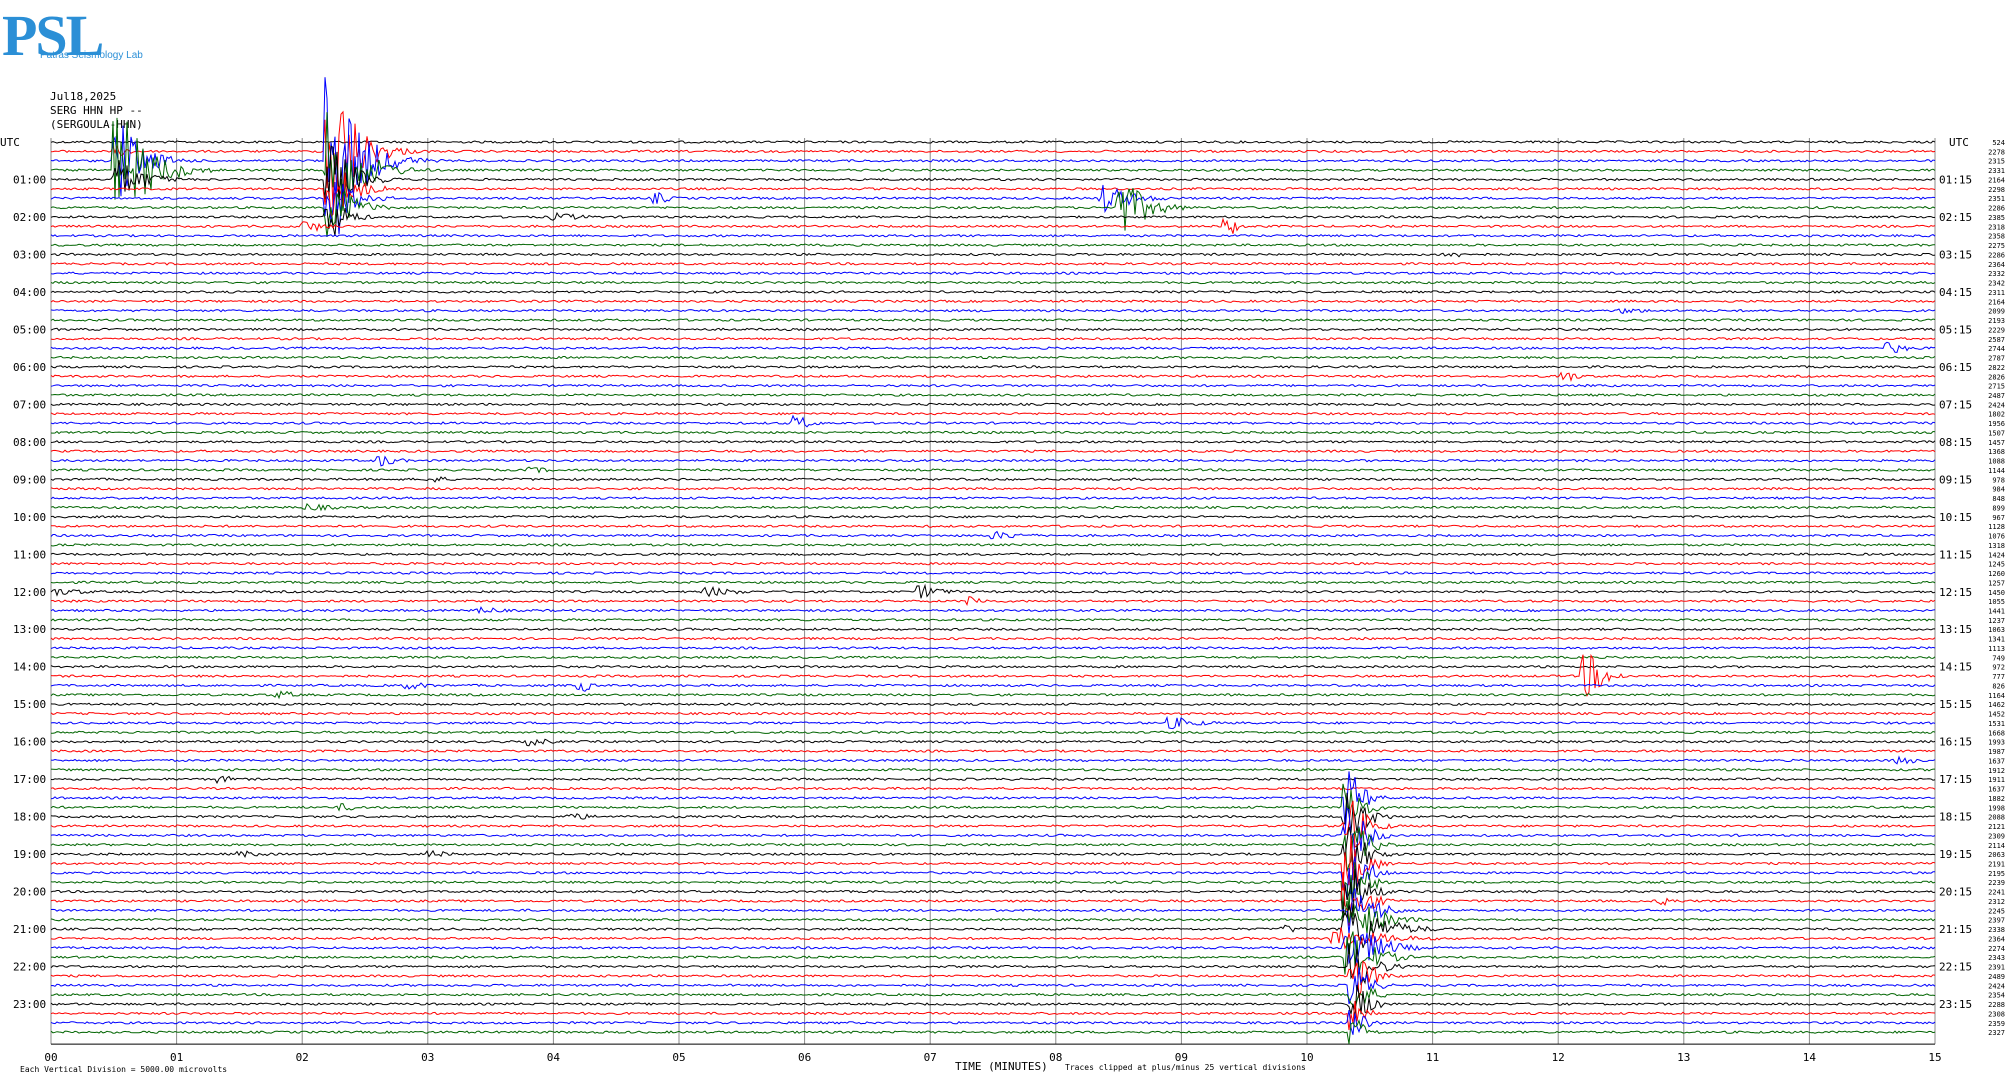 The width and height of the screenshot is (2010, 1080). Describe the element at coordinates (1955, 1004) in the screenshot. I see `hour-label-right: 23:15` at that location.